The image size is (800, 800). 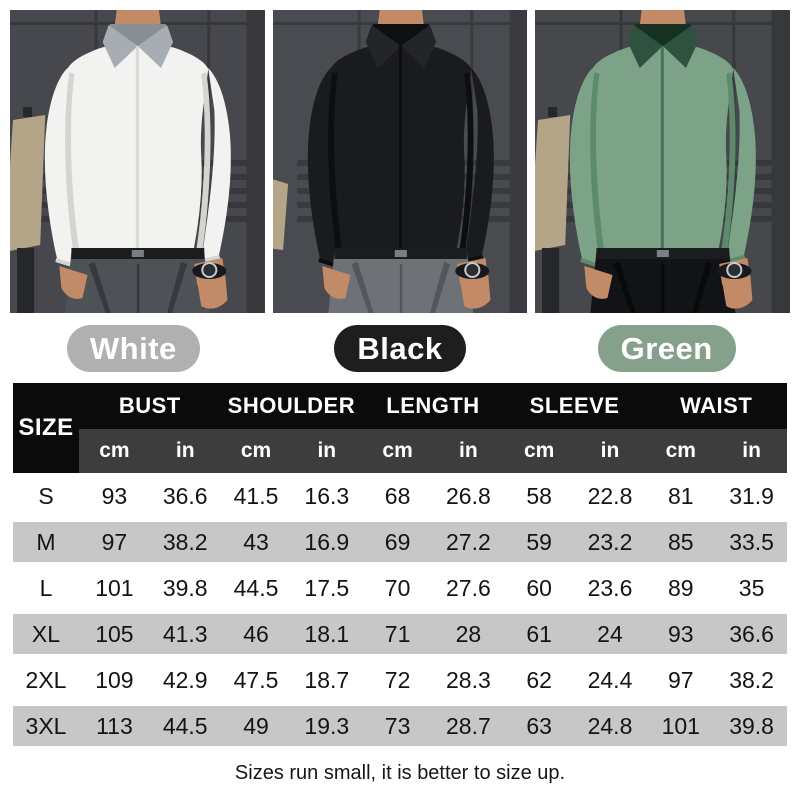 What do you see at coordinates (539, 726) in the screenshot?
I see `table-cell: 63` at bounding box center [539, 726].